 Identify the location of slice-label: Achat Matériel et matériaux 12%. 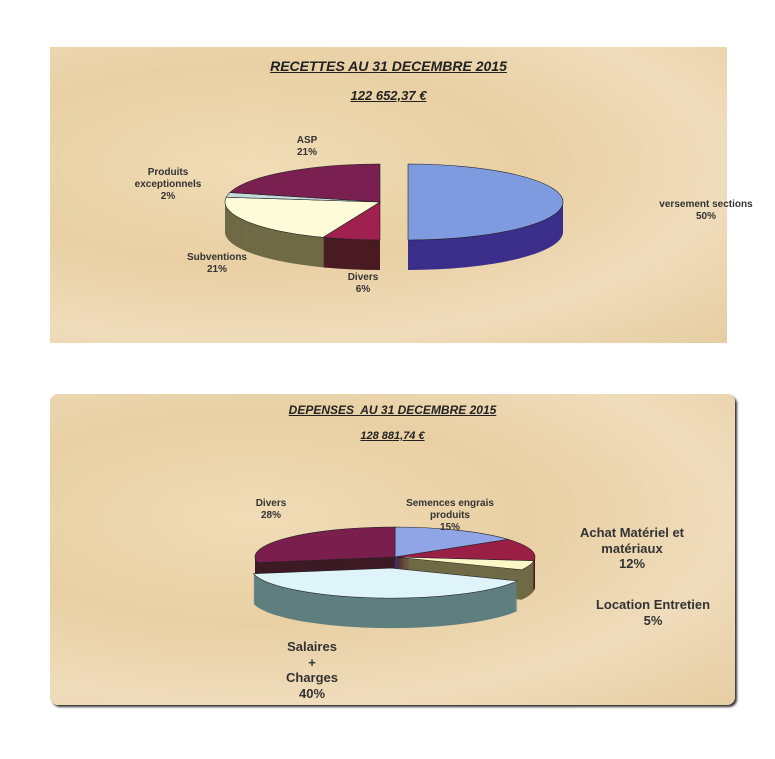
(632, 548).